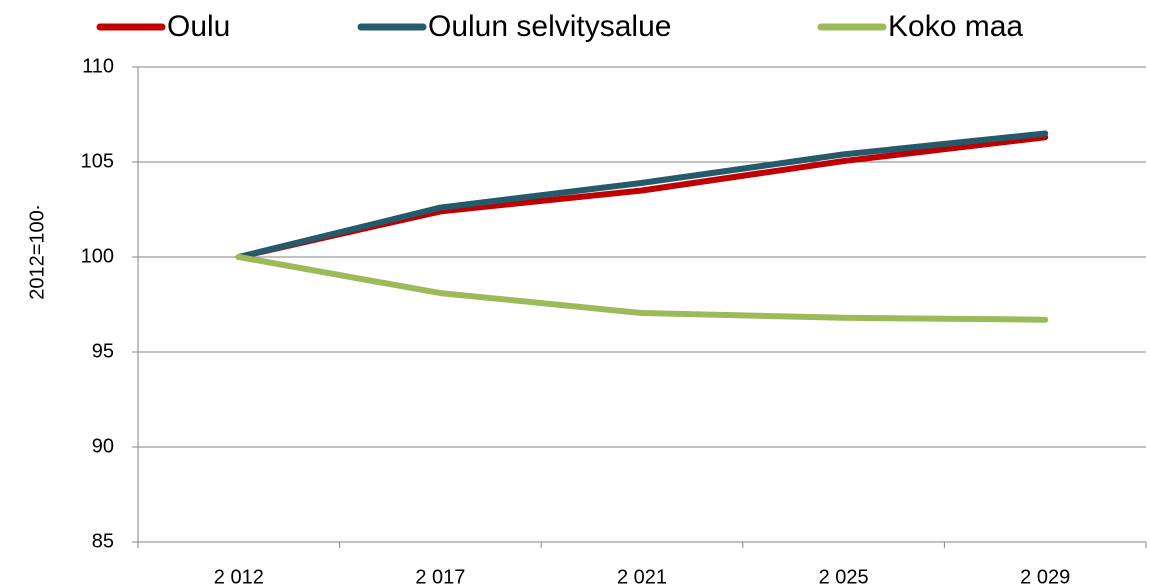 Image resolution: width=1149 pixels, height=587 pixels. I want to click on series-line, so click(642, 288).